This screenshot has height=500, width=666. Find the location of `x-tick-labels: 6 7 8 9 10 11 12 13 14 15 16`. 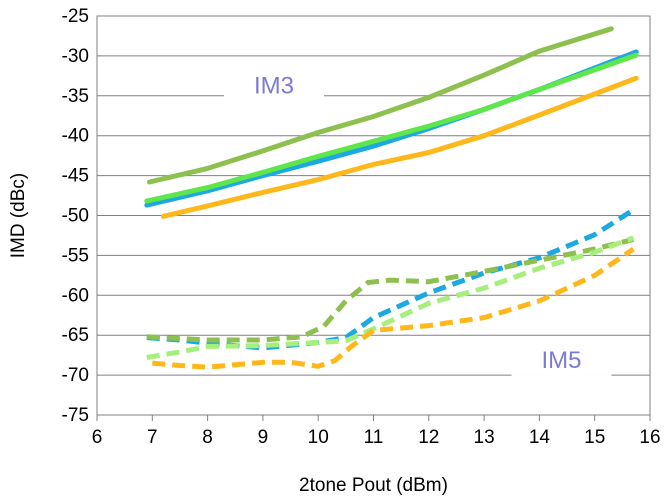

x-tick-labels: 6 7 8 9 10 11 12 13 14 15 16 is located at coordinates (376, 431).